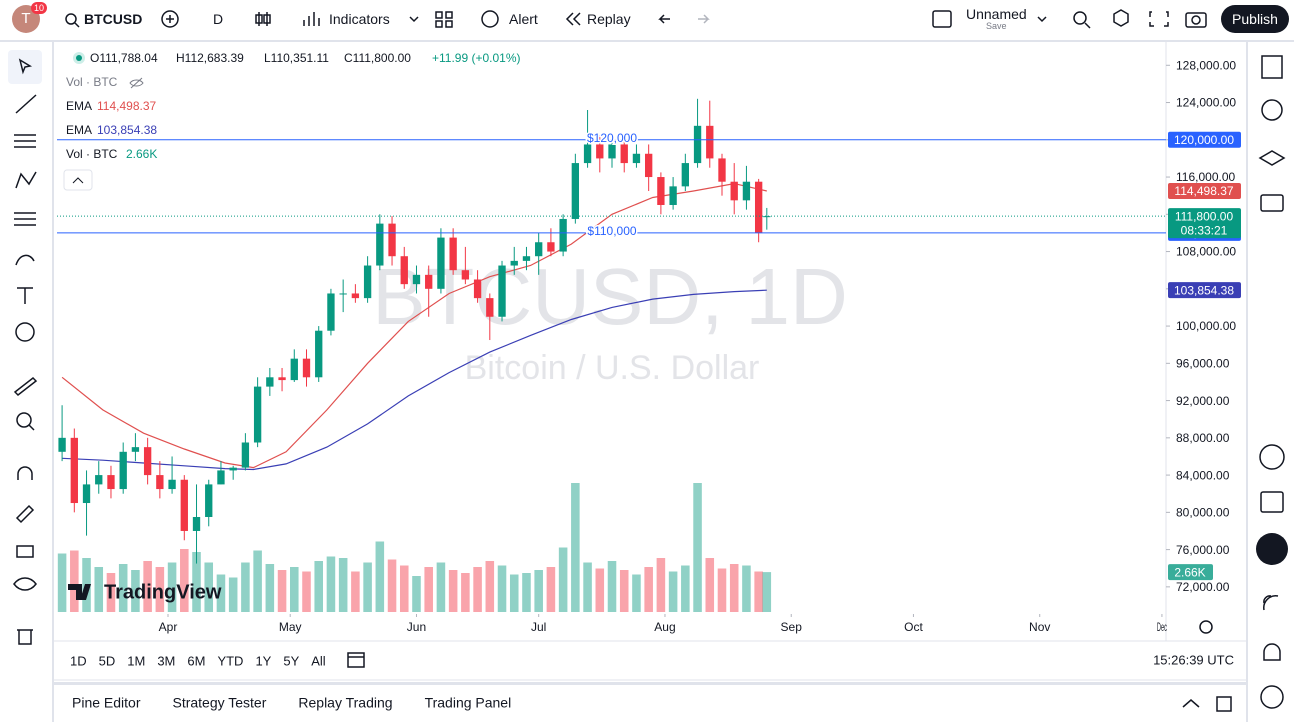 Image resolution: width=1294 pixels, height=722 pixels. Describe the element at coordinates (913, 627) in the screenshot. I see `x-tick-label: Oct` at that location.